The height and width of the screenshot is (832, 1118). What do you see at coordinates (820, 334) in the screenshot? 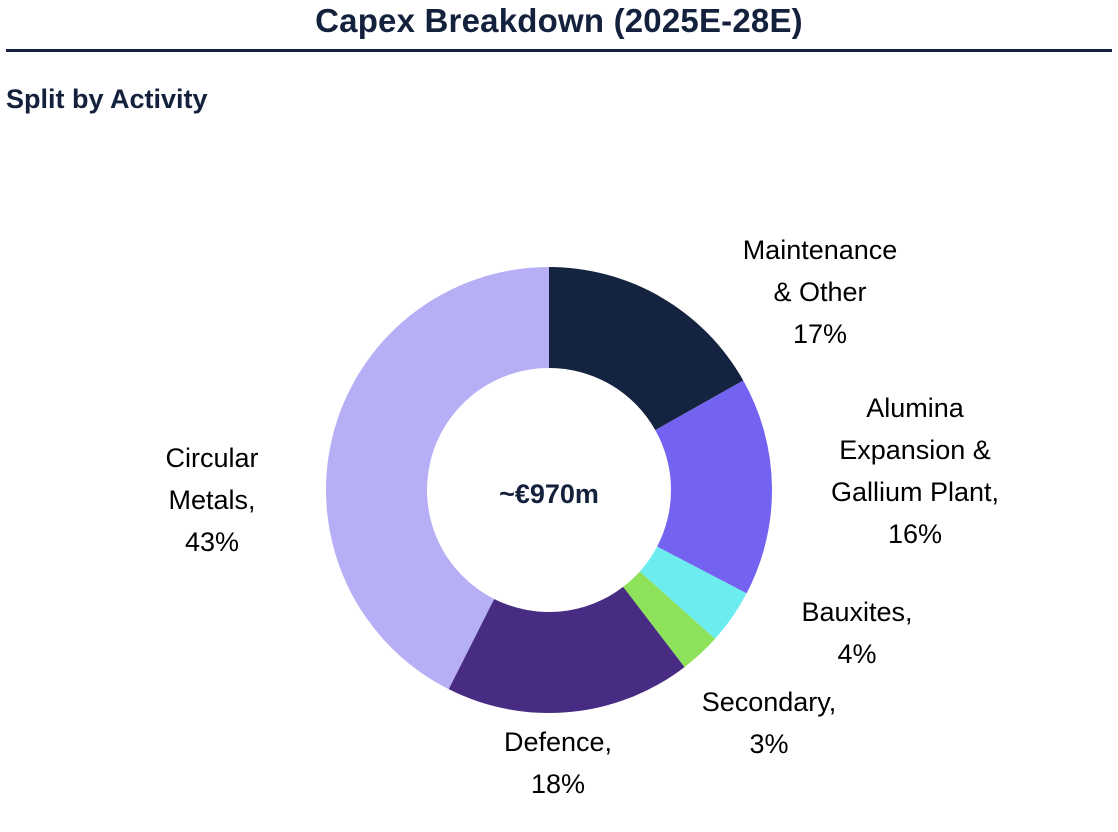
I see `label-line: 17%` at bounding box center [820, 334].